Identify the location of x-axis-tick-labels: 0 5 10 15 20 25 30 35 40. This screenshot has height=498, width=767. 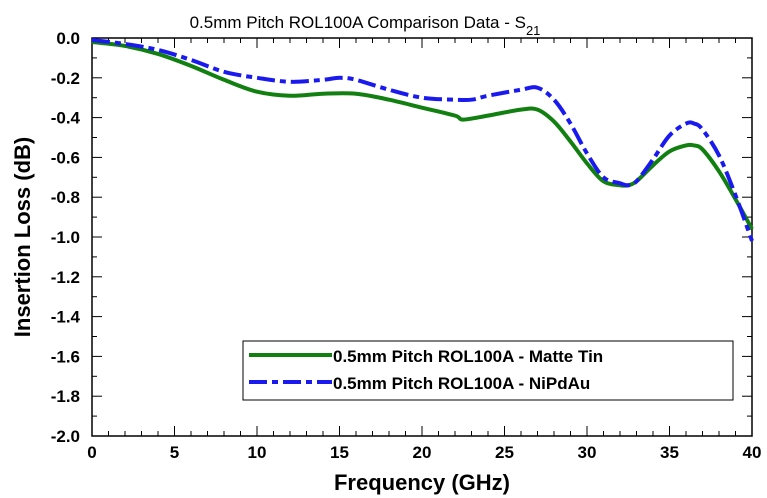
(424, 452).